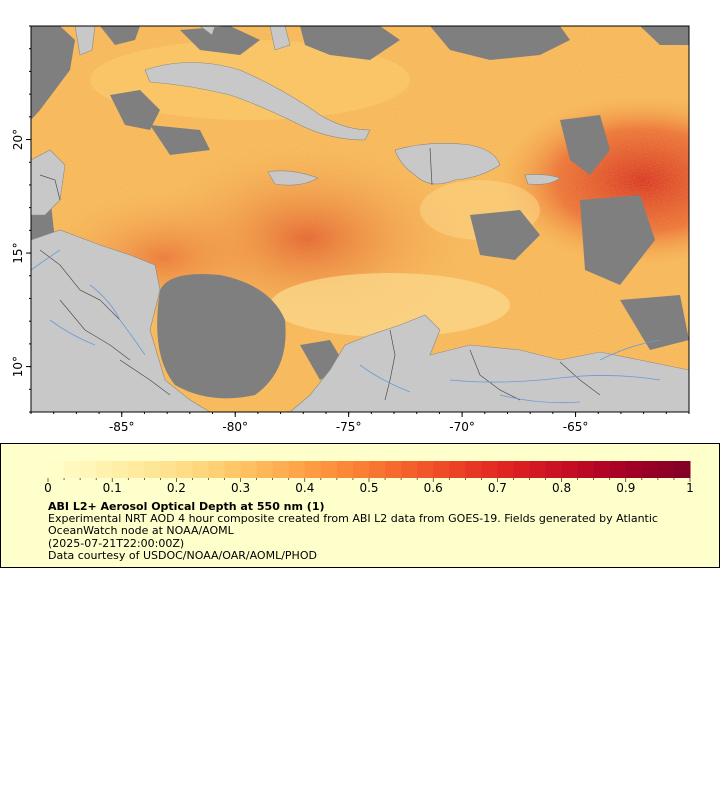 Image resolution: width=720 pixels, height=800 pixels. I want to click on x-tick-label: -85°, so click(122, 427).